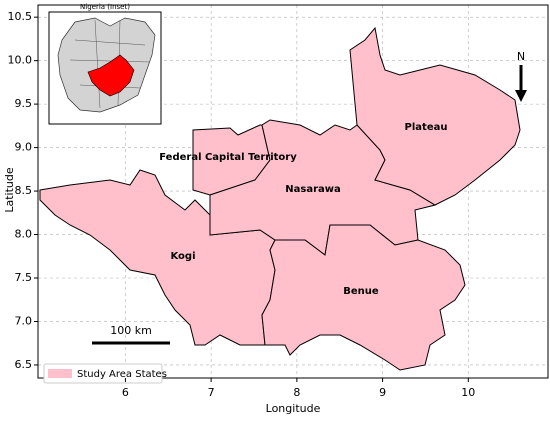  I want to click on x-tick-label: 6, so click(125, 392).